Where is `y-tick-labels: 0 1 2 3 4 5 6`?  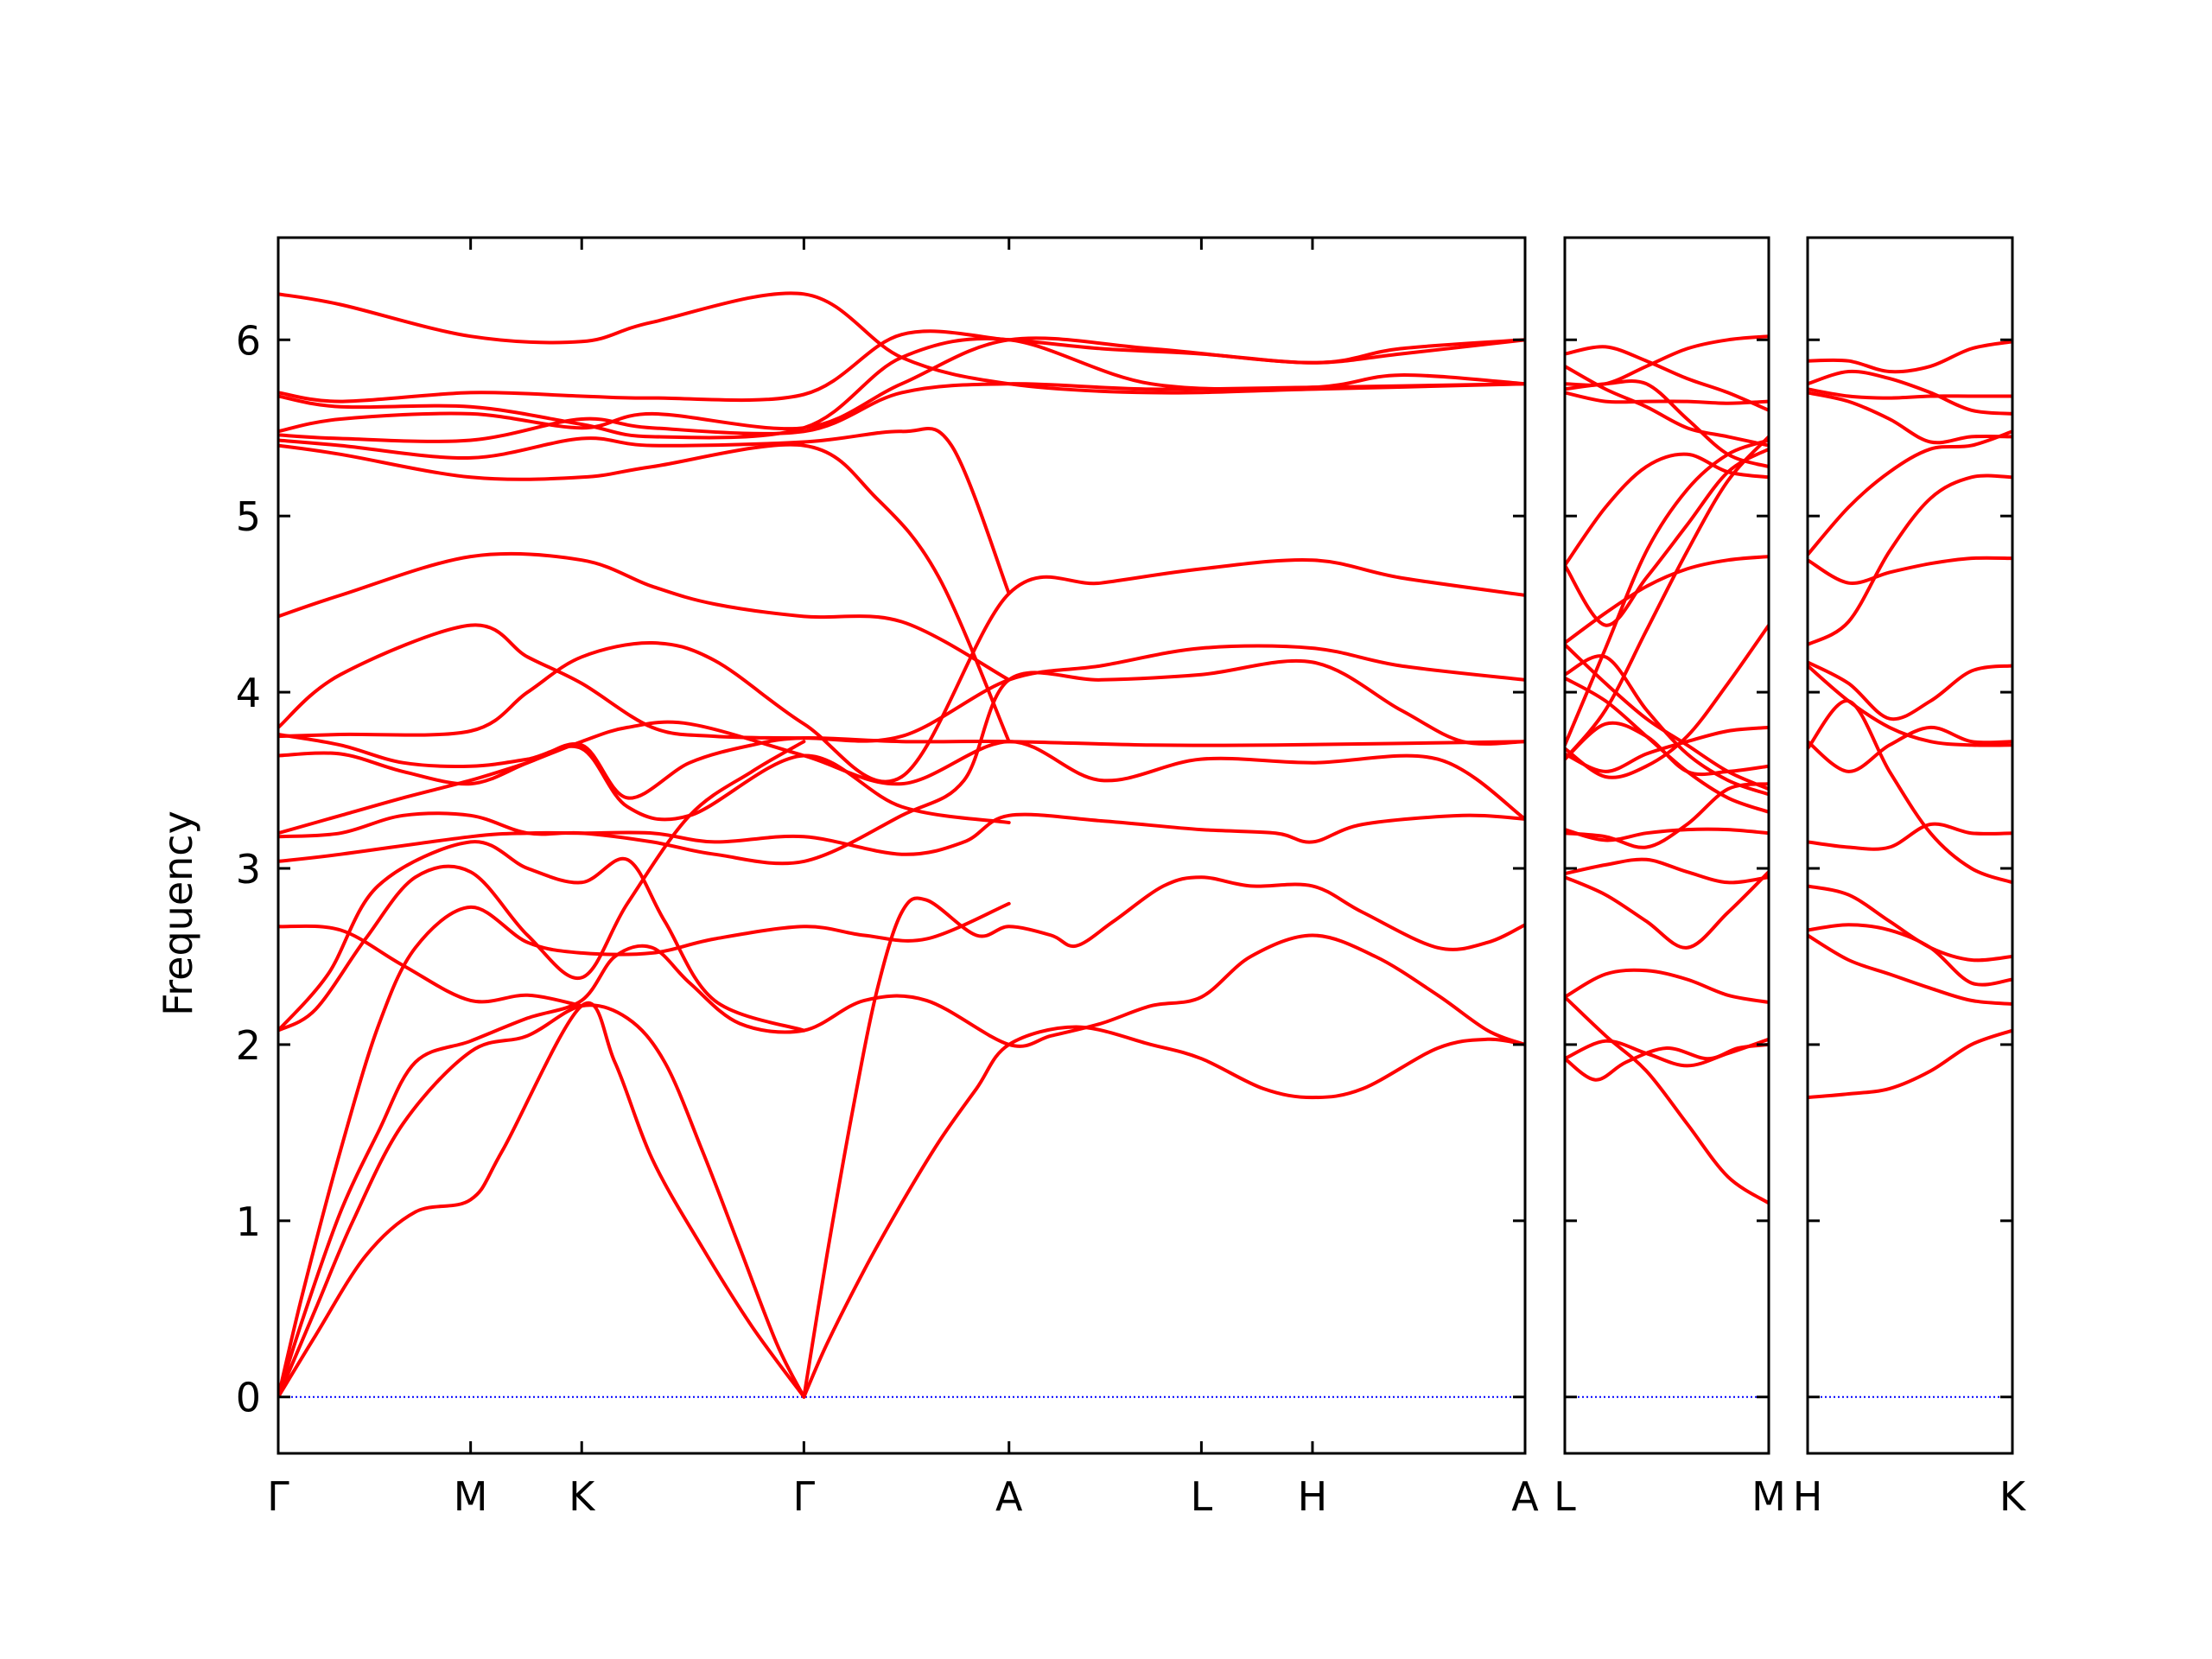 y-tick-labels: 0 1 2 3 4 5 6 is located at coordinates (248, 869).